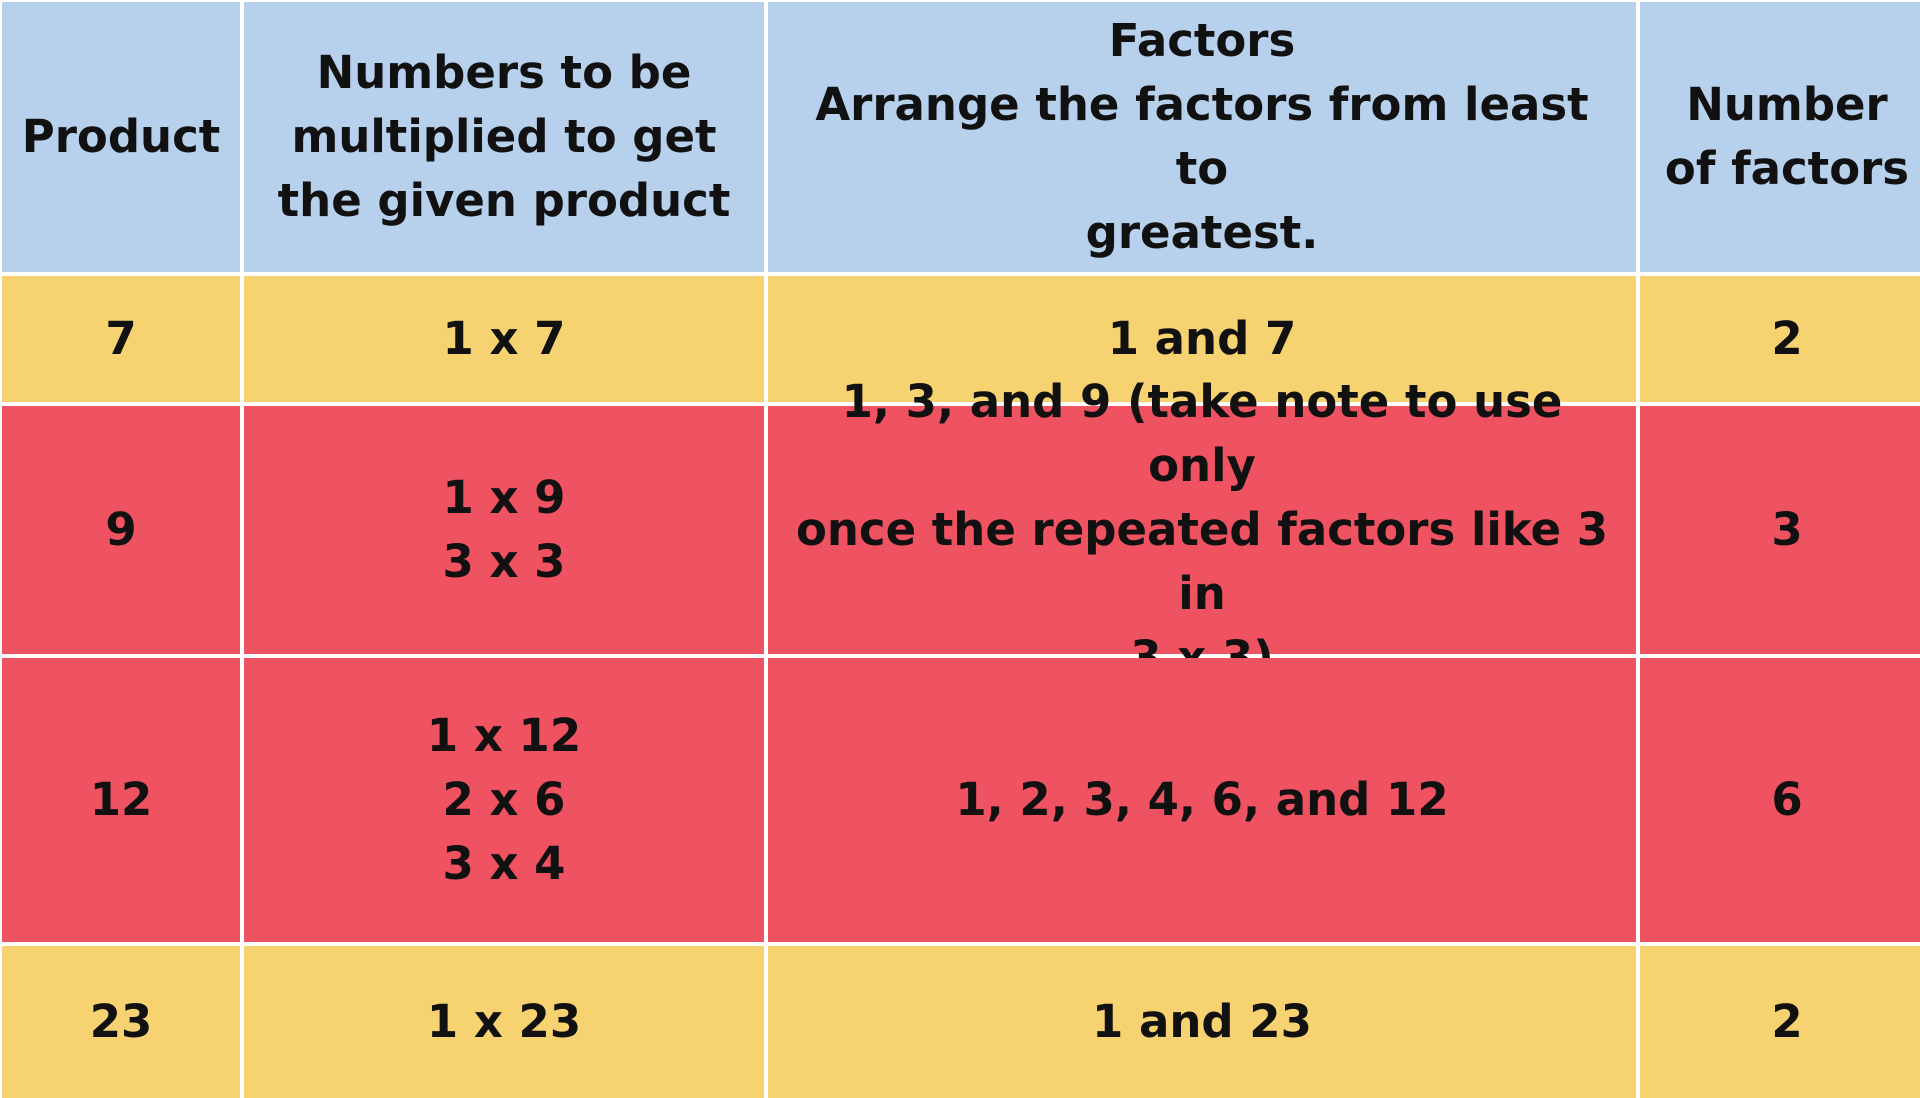 This screenshot has width=1920, height=1098. I want to click on product-value: 7, so click(121, 338).